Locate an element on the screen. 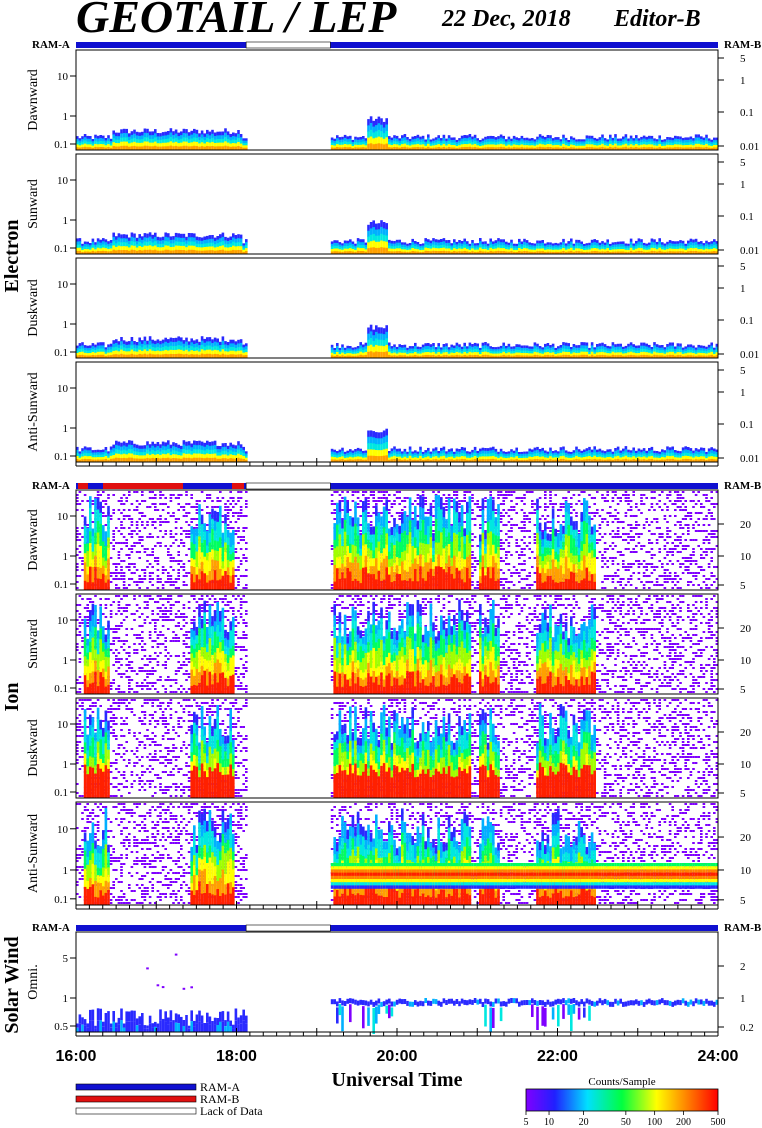 This screenshot has height=1128, width=762. ram-b-label: RAM-B is located at coordinates (743, 928).